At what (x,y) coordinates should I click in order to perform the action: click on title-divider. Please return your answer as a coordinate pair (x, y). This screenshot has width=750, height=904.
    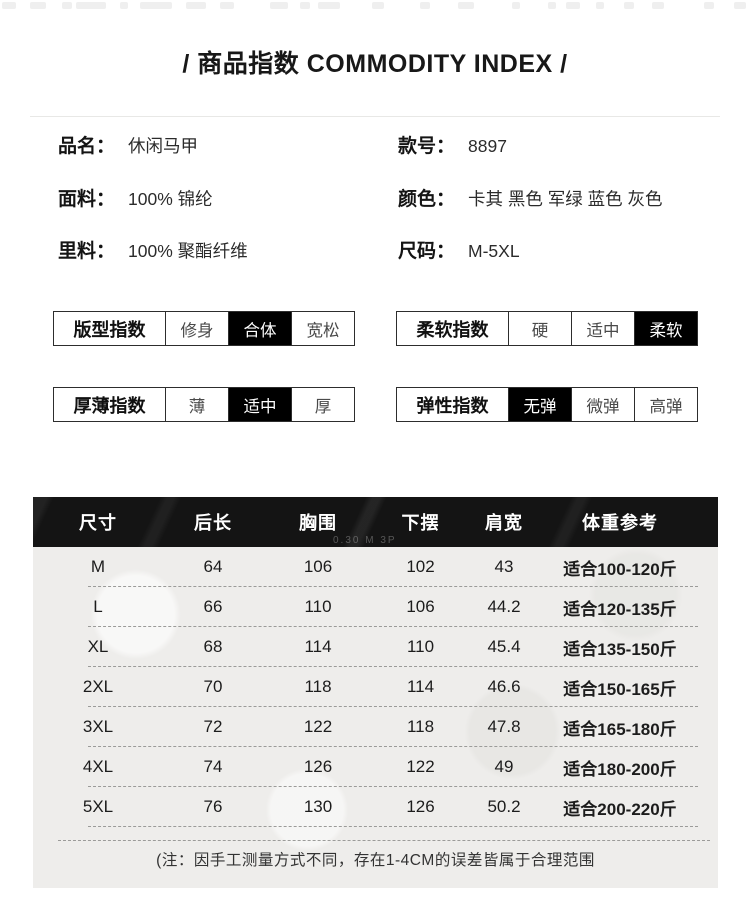
    Looking at the image, I should click on (375, 116).